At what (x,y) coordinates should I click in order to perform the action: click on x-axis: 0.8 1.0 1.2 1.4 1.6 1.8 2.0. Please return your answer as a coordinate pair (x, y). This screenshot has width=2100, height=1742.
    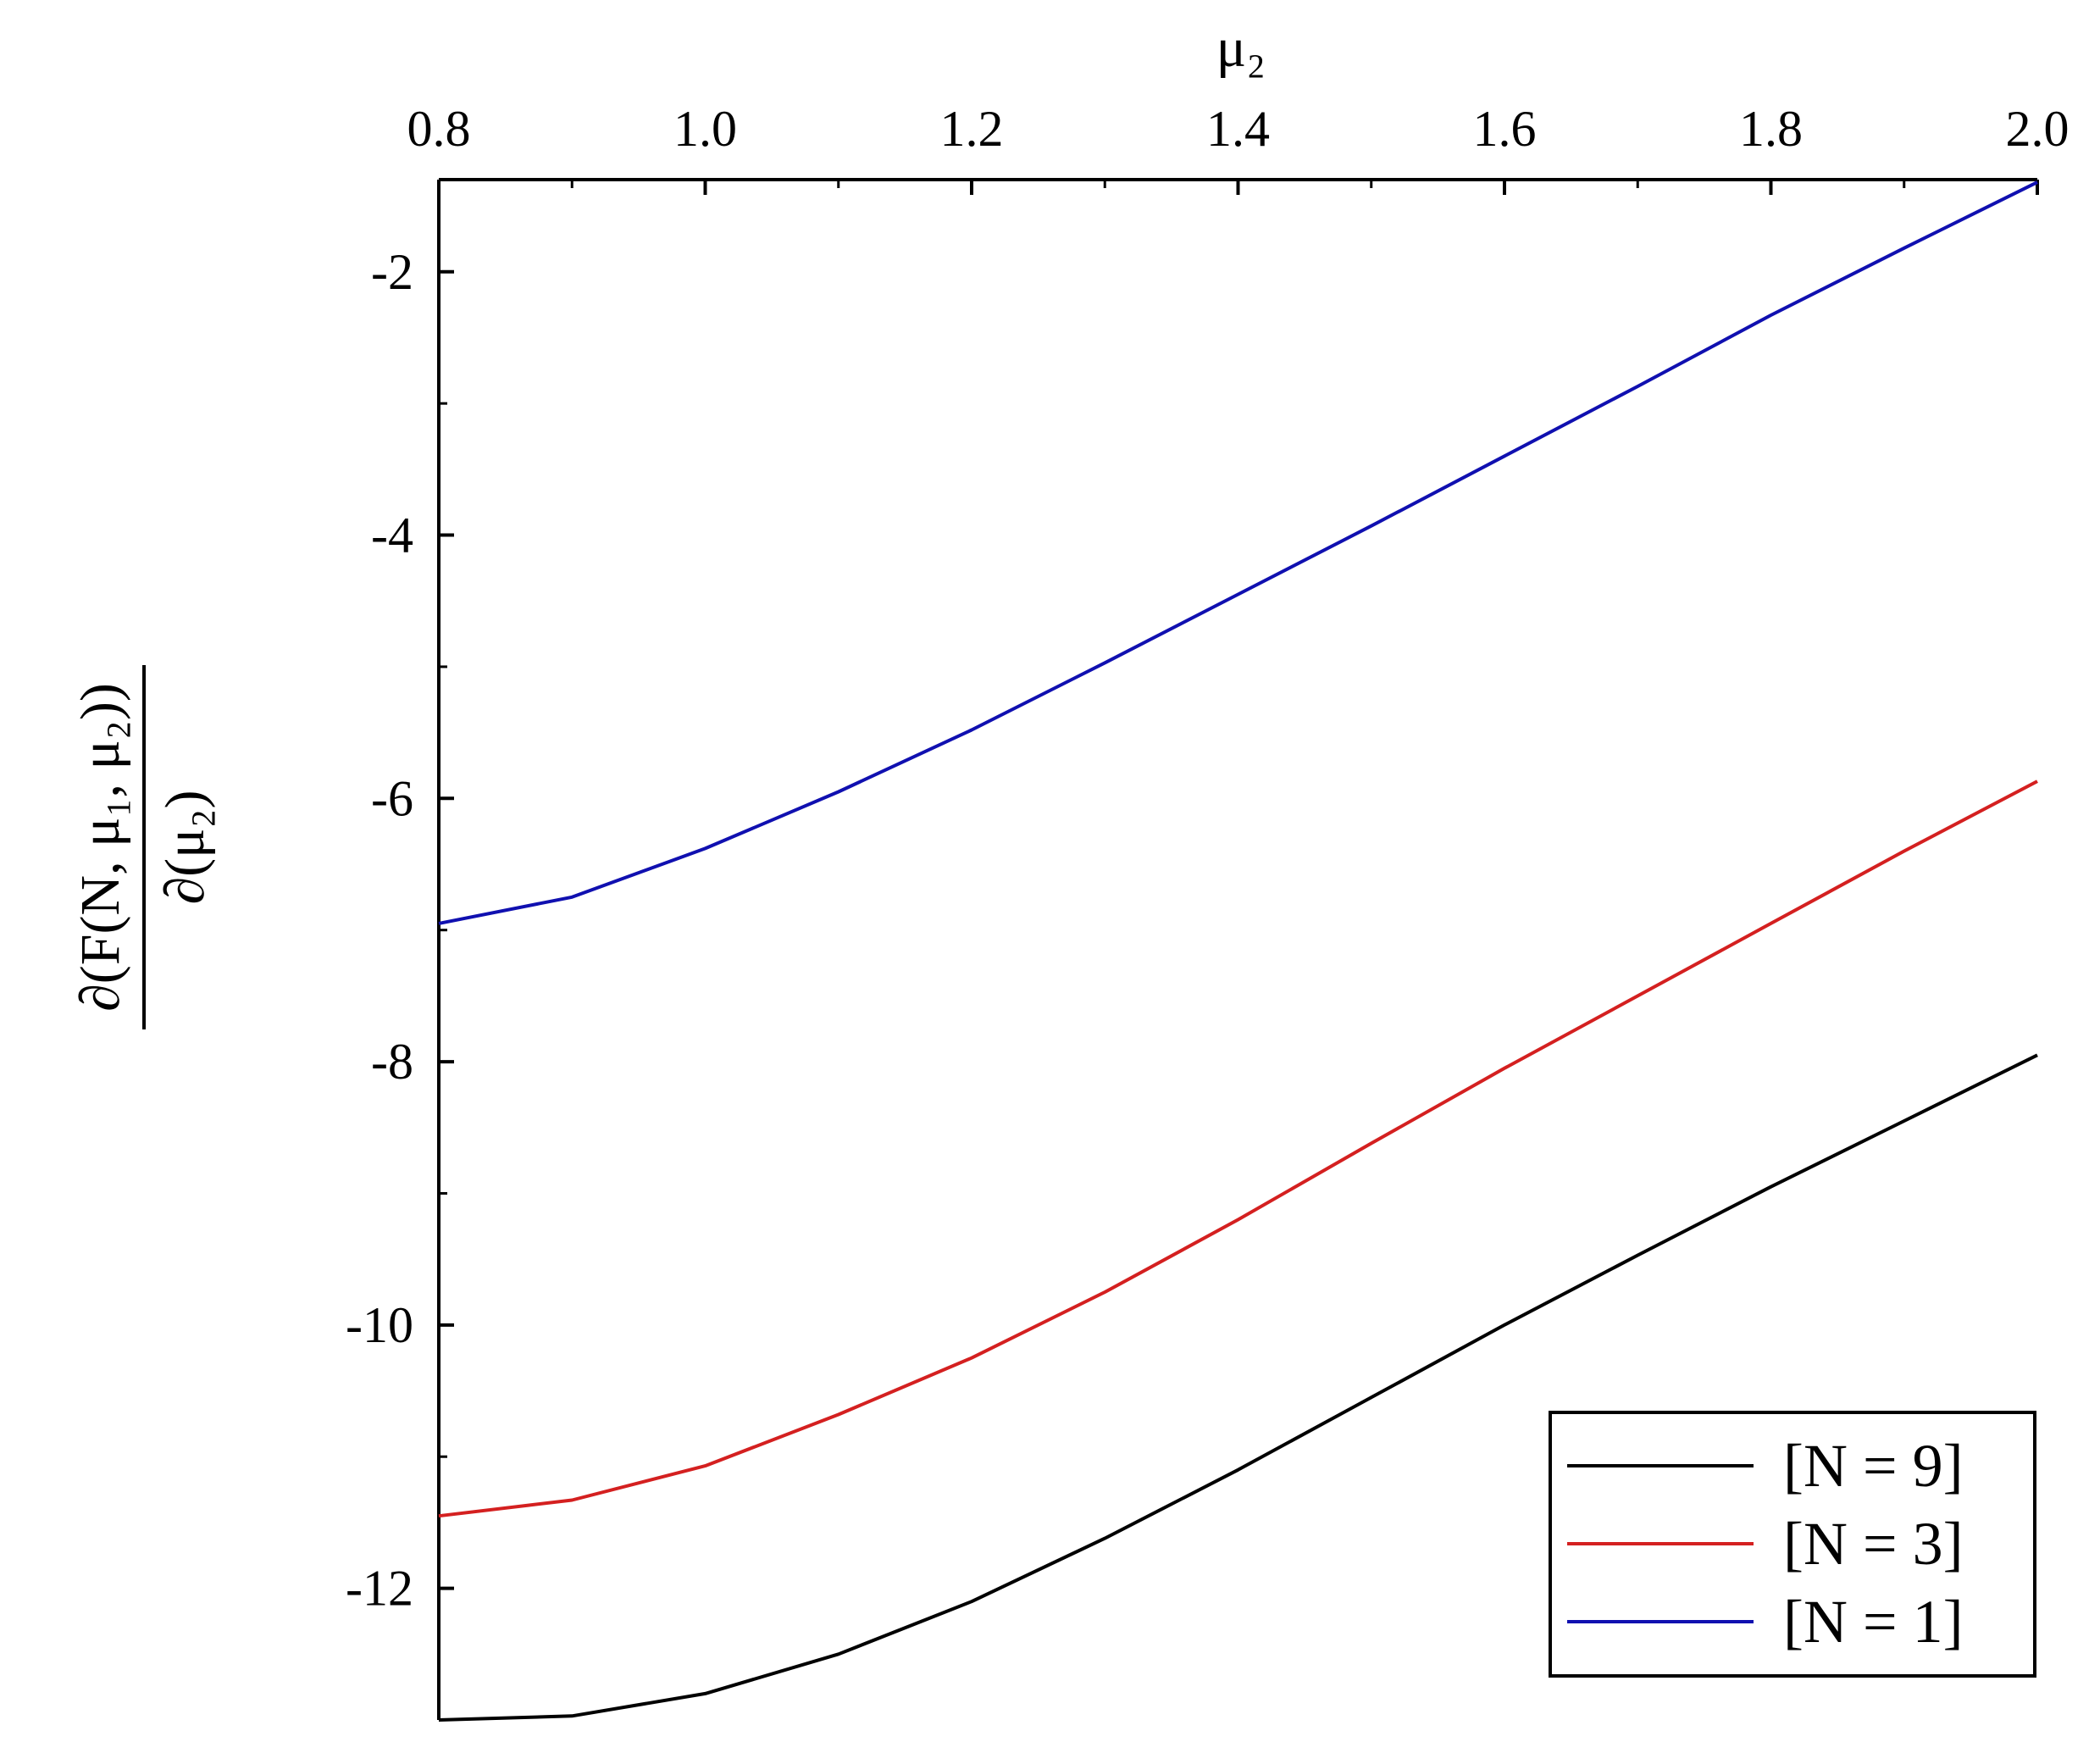
    Looking at the image, I should click on (1238, 148).